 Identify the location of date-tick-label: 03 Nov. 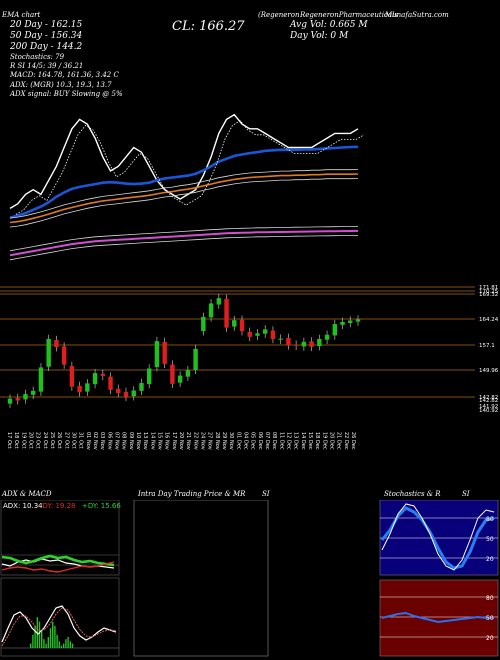
(102, 441).